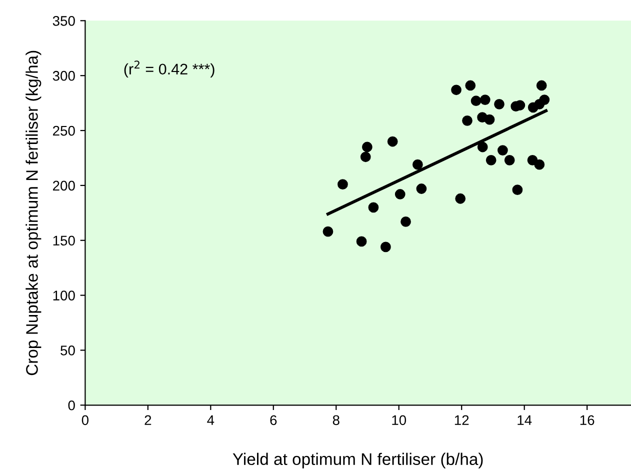 The width and height of the screenshot is (631, 470). What do you see at coordinates (587, 420) in the screenshot?
I see `x-tick-label: 16` at bounding box center [587, 420].